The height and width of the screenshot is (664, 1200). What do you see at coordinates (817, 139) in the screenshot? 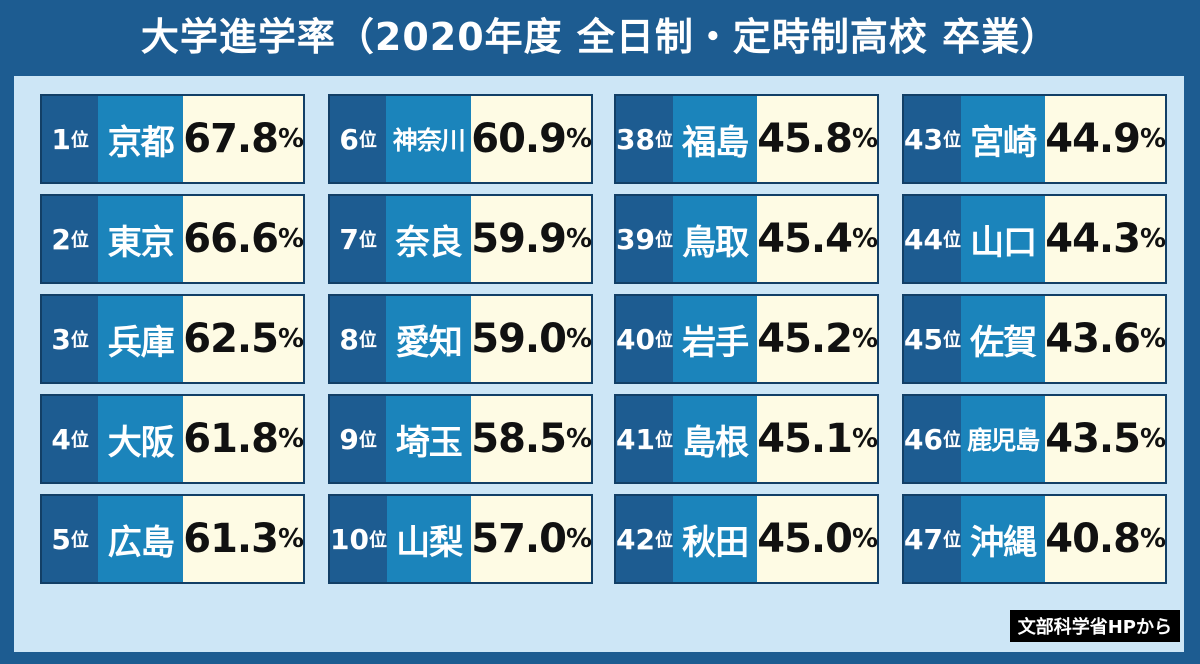
I see `rate: 45.8%` at bounding box center [817, 139].